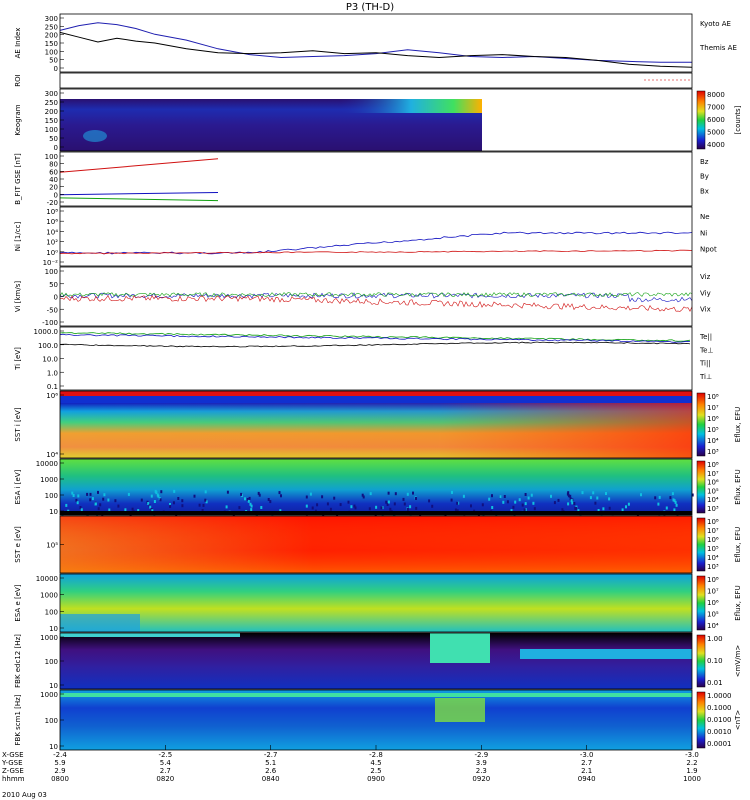  Describe the element at coordinates (586, 763) in the screenshot. I see `x-tick-ygse: 2.7` at that location.